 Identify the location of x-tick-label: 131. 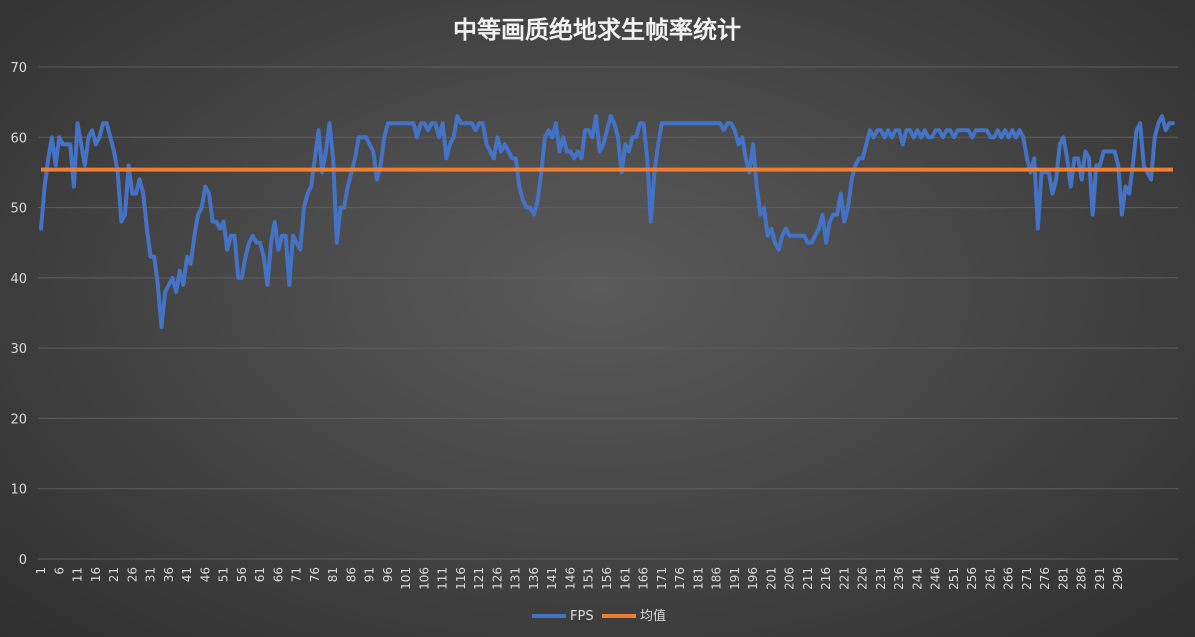
(516, 578).